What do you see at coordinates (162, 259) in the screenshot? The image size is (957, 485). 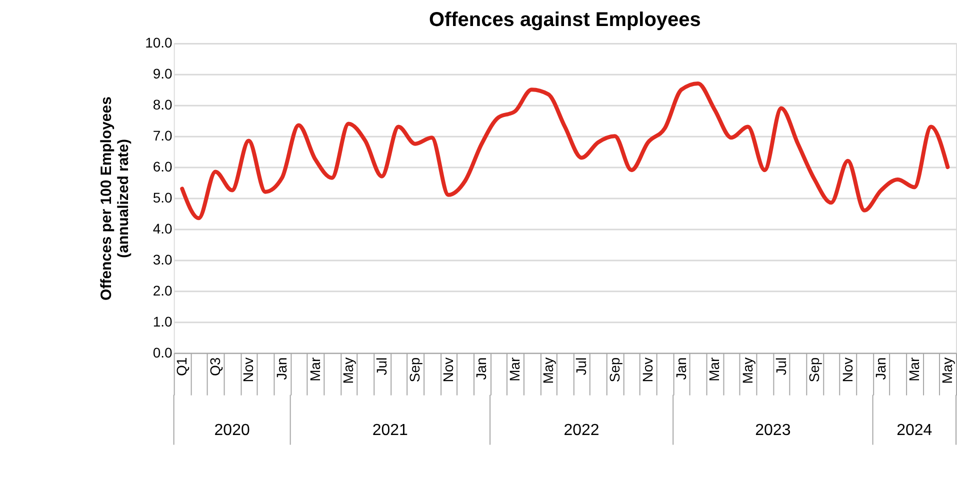 I see `y-tick-label: 3.0` at bounding box center [162, 259].